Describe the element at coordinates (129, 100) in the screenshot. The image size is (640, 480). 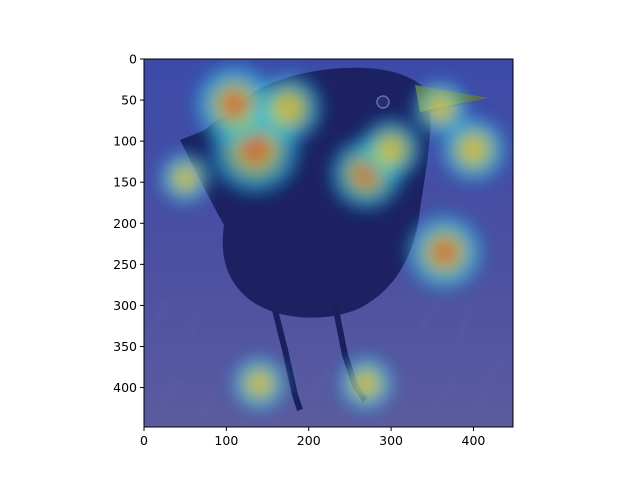
I see `y-tick-label: 50` at that location.